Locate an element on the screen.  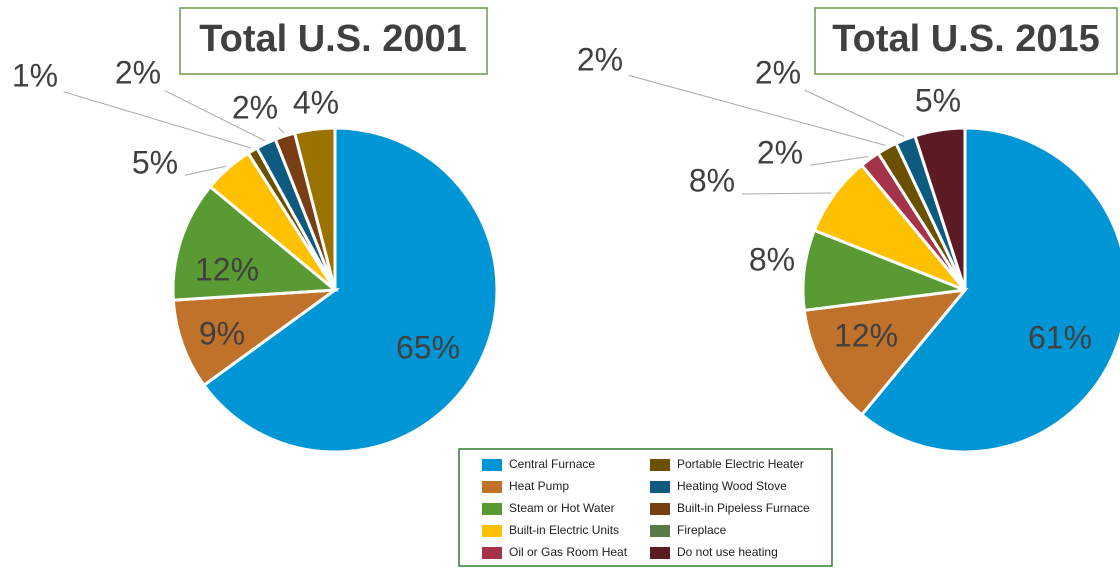
legend-label: Built-in Electric Units is located at coordinates (564, 530).